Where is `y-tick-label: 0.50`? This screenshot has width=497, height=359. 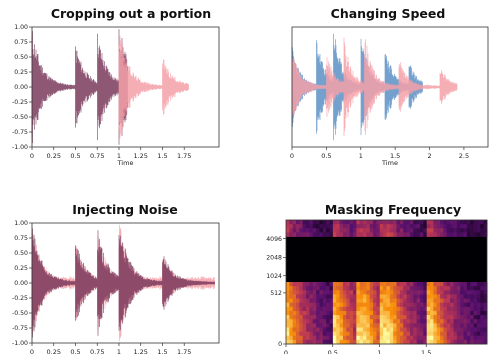 y-tick-label: 0.50 is located at coordinates (21, 253).